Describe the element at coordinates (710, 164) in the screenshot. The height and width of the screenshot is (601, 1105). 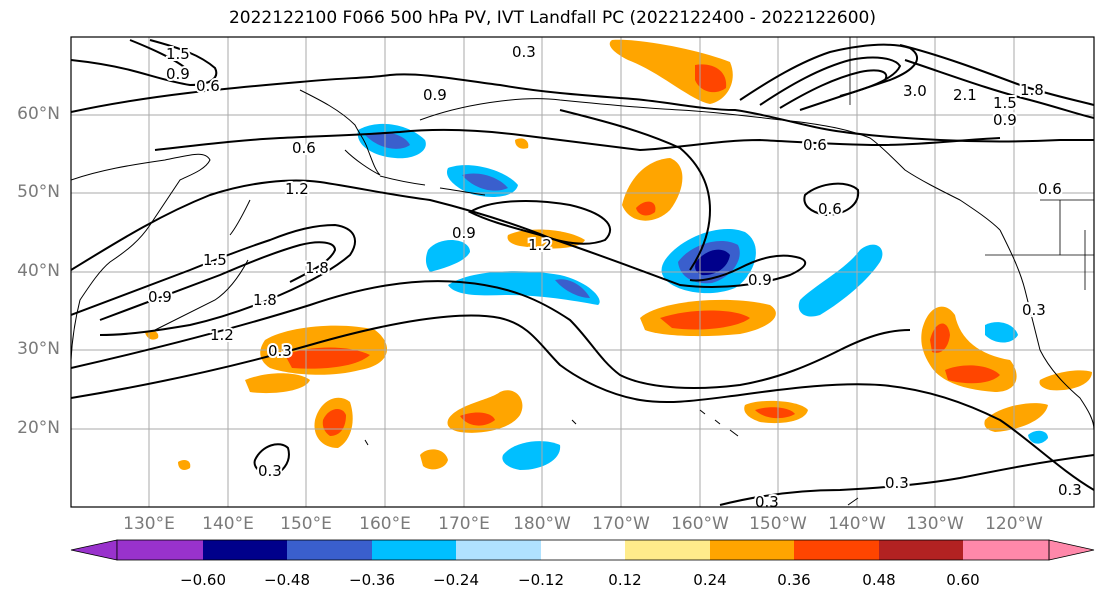
I see `alaska-coastline` at that location.